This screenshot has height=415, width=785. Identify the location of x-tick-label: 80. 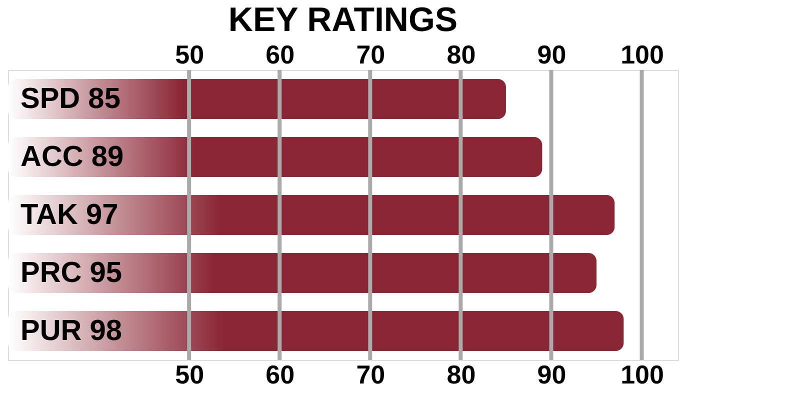
(461, 375).